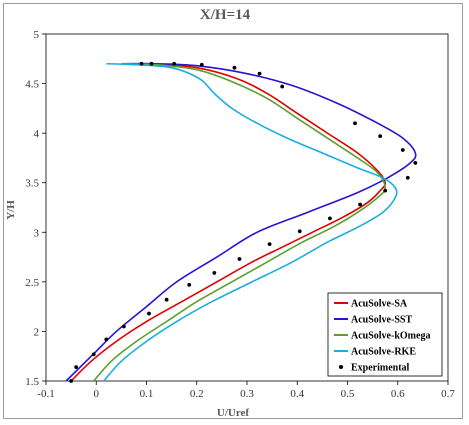 This screenshot has width=469, height=425. What do you see at coordinates (37, 332) in the screenshot?
I see `y-tick-label: 2` at bounding box center [37, 332].